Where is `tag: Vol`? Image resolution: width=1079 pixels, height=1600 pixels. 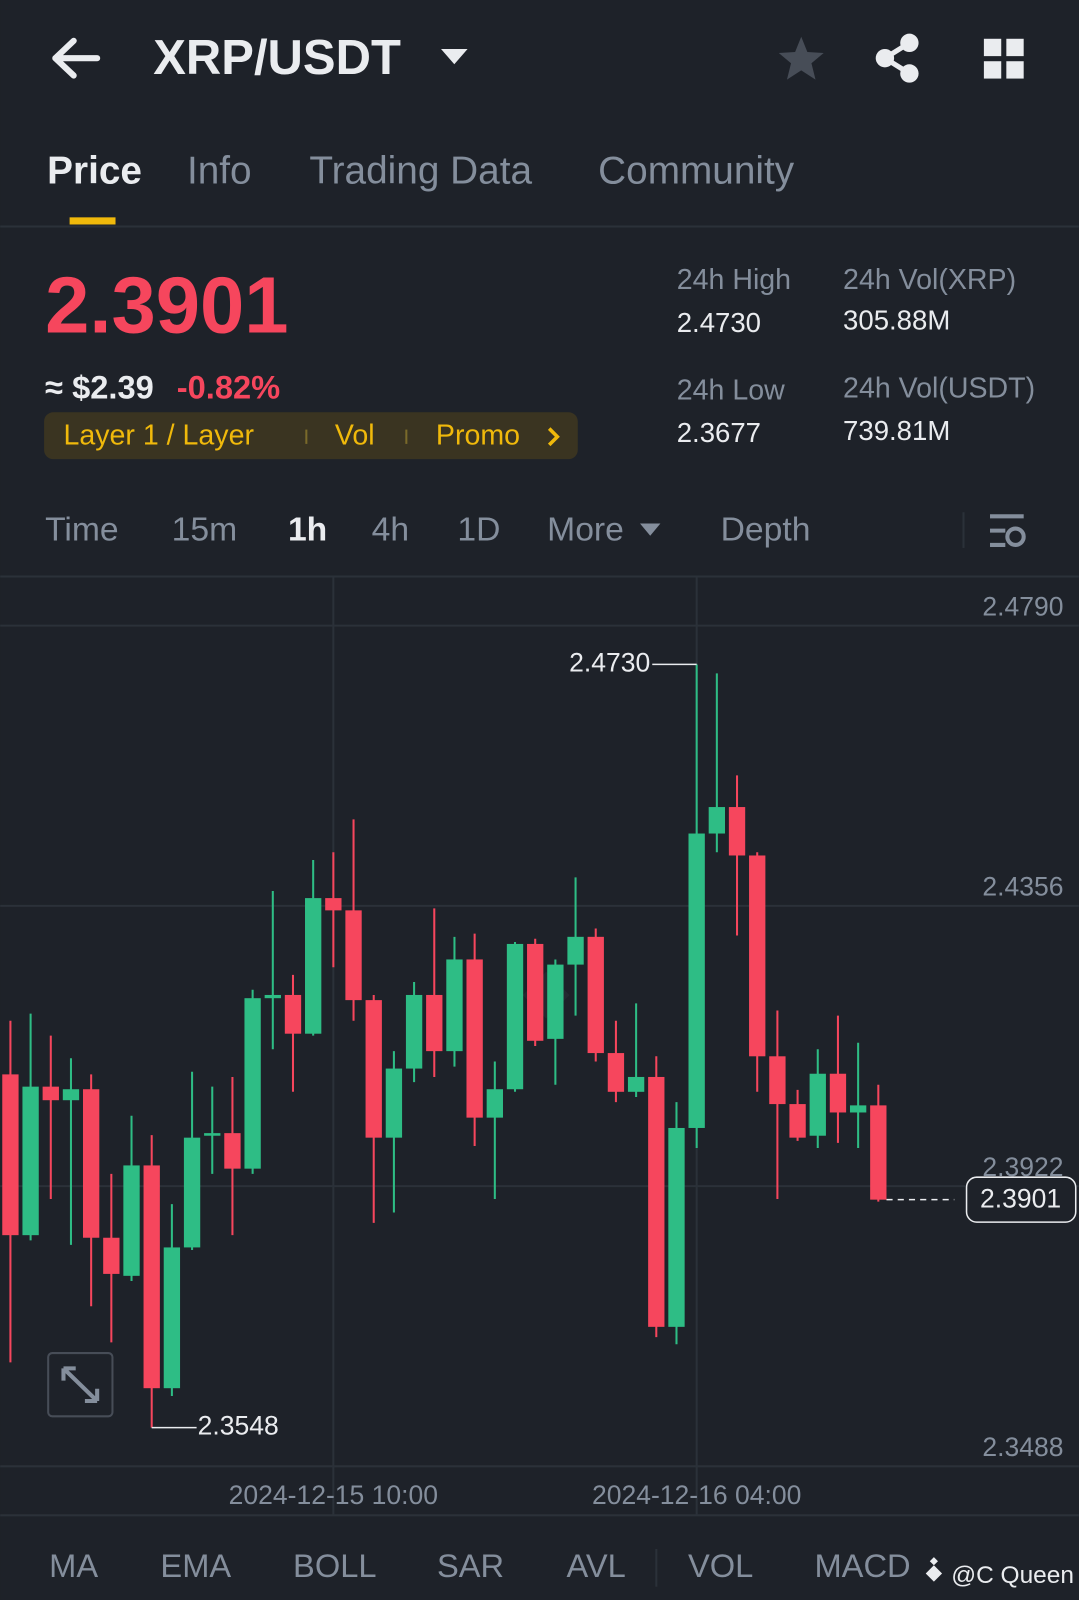 tag: Vol is located at coordinates (355, 435).